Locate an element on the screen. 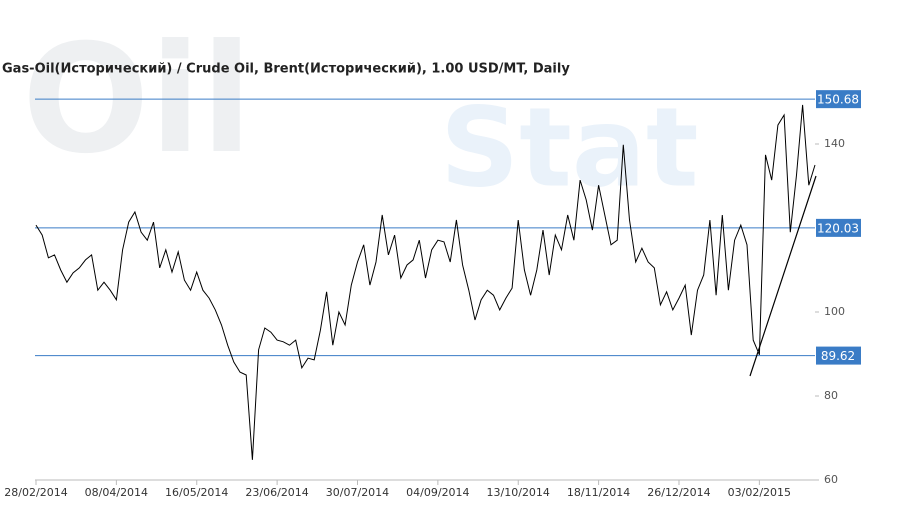  y-tick-label: 60 is located at coordinates (831, 479).